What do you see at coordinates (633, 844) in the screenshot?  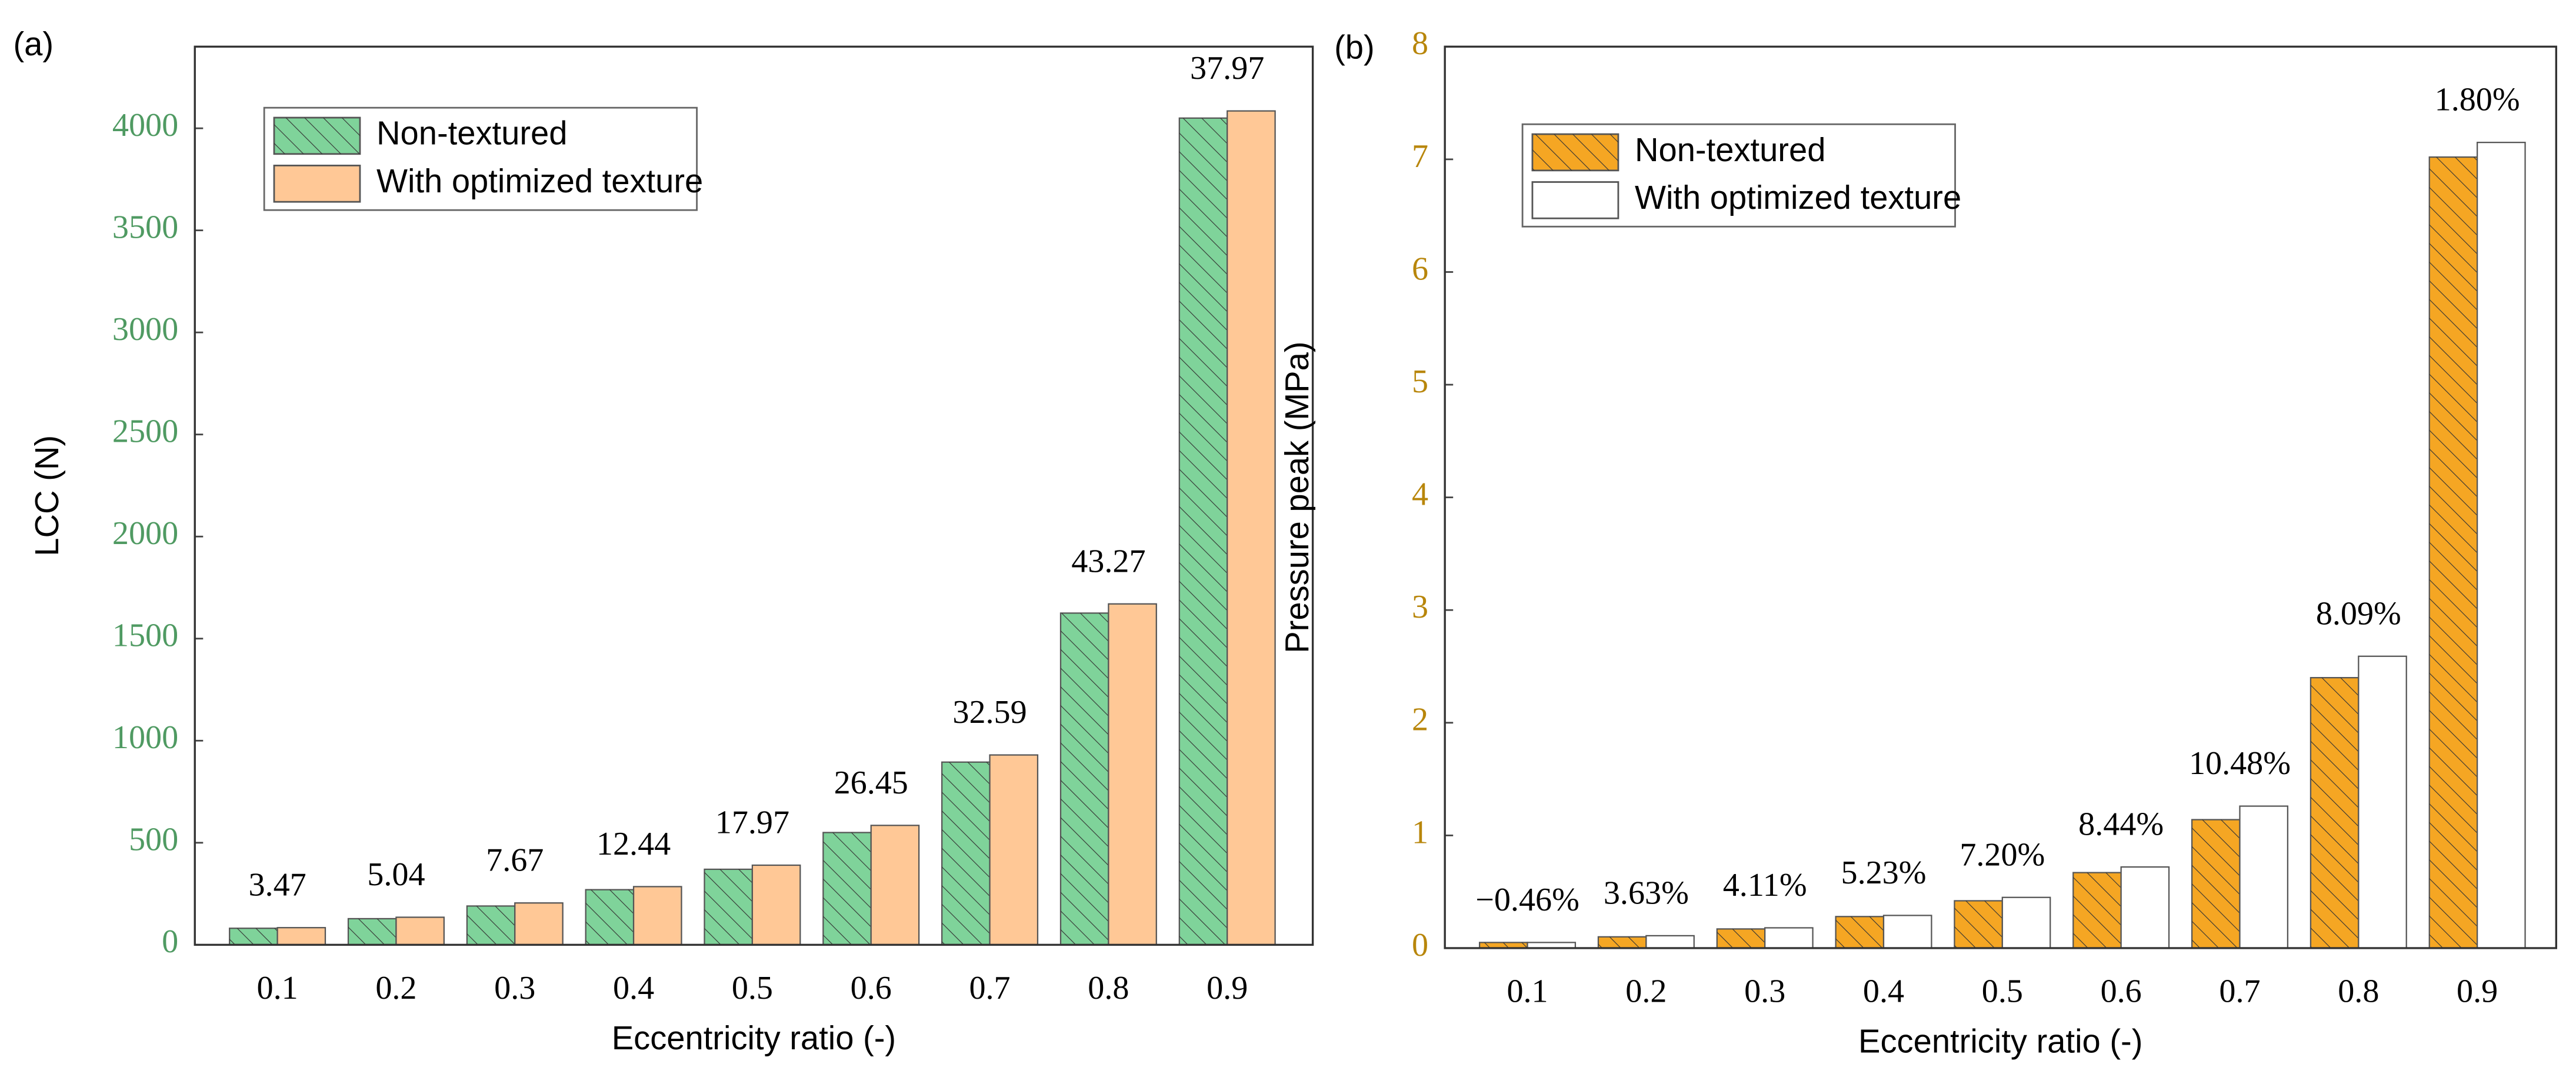 I see `annotation: 12.44` at bounding box center [633, 844].